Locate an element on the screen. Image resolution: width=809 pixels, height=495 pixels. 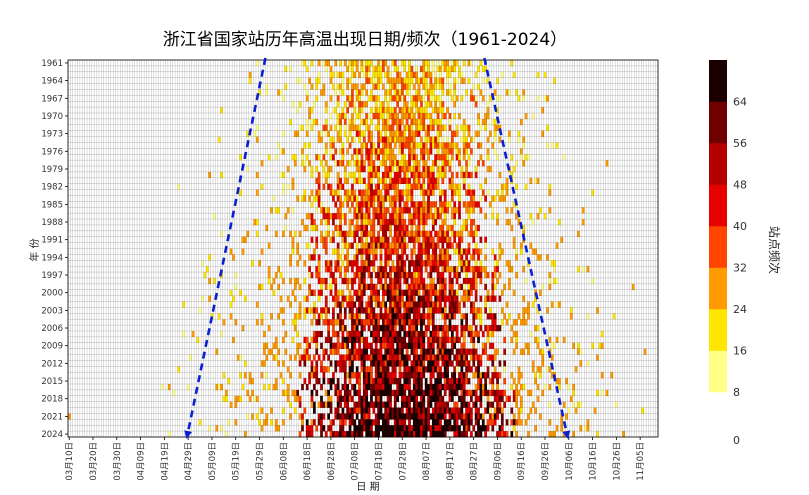
y-tick-label: 2000 is located at coordinates (52, 294).